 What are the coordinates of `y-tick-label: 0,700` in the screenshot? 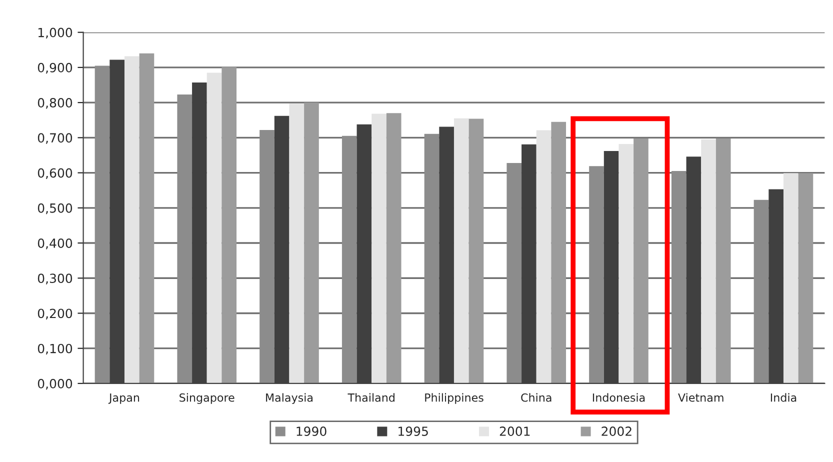 It's located at (55, 138).